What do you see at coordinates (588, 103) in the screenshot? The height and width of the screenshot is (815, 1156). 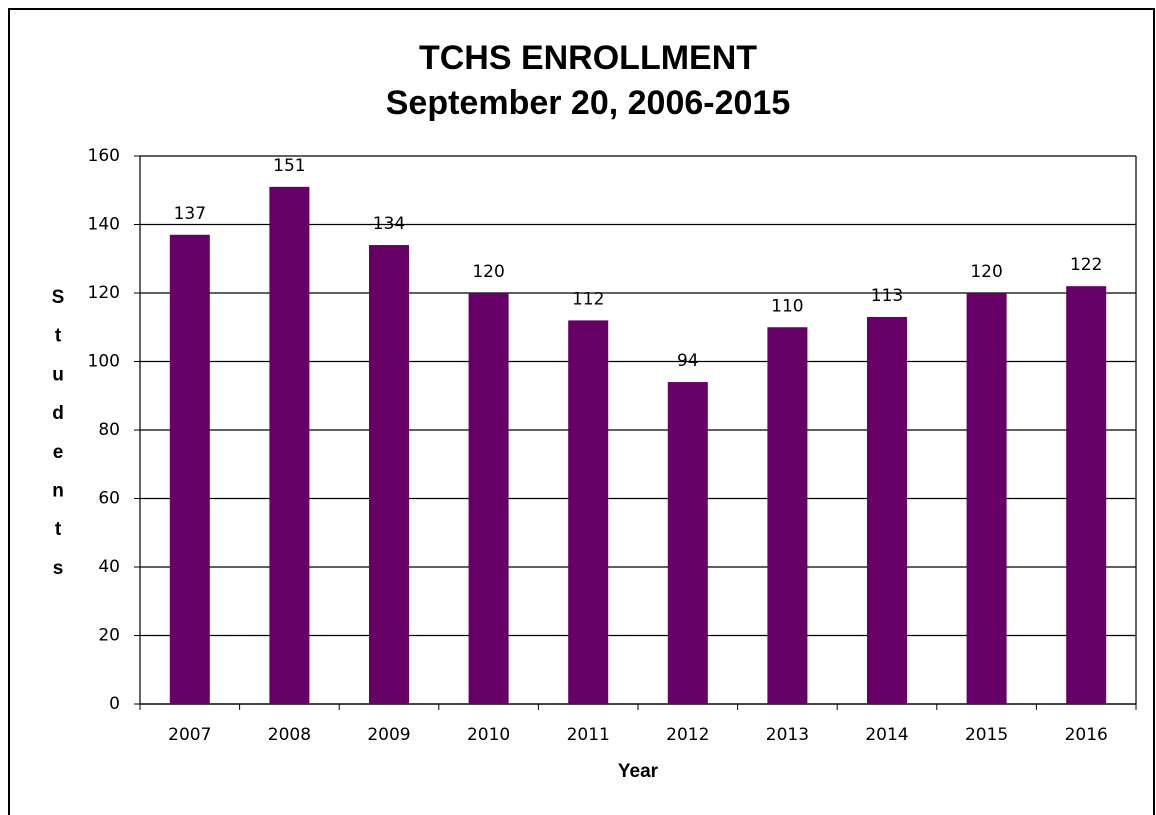 I see `chart-subtitle: September 20, 2006-2015` at bounding box center [588, 103].